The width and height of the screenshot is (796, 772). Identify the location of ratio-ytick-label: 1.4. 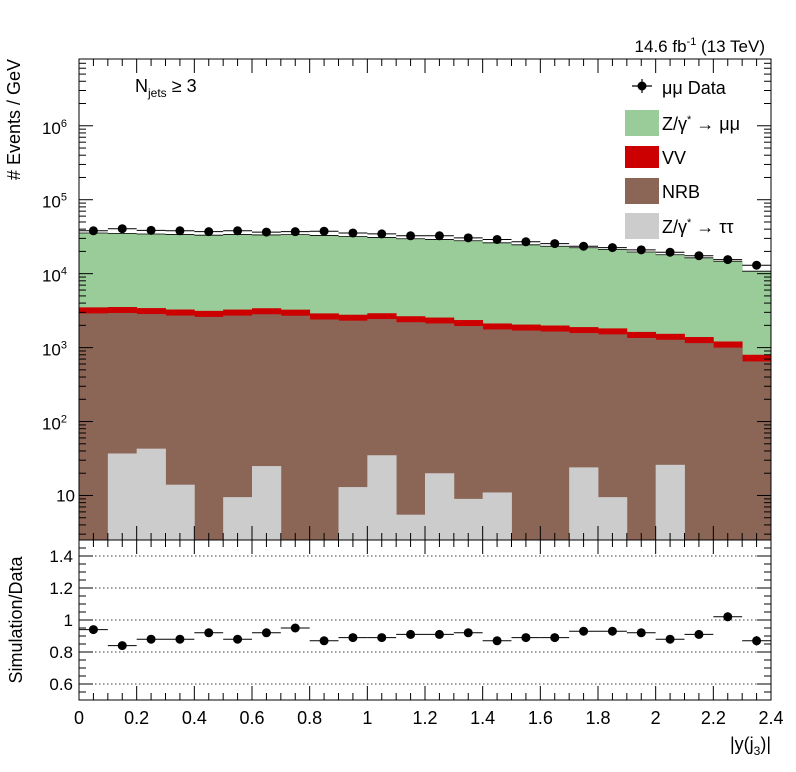
(61, 556).